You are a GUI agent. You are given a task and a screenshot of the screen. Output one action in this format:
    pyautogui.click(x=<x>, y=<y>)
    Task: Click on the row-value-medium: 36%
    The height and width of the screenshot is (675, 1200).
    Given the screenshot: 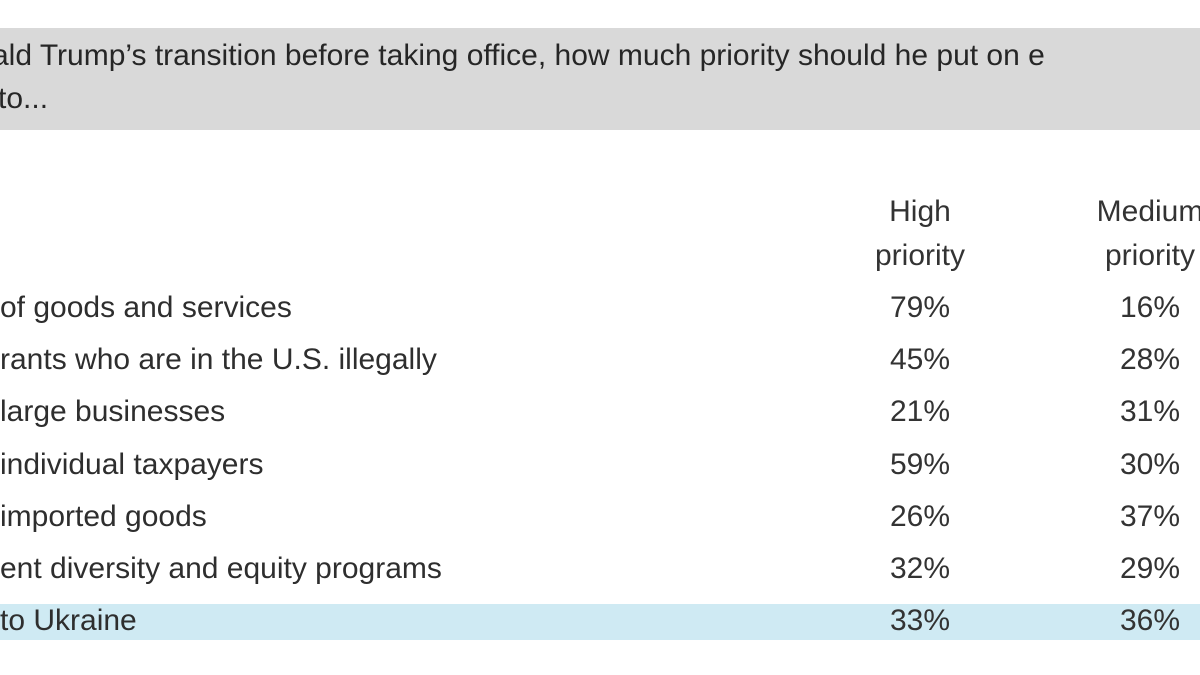 What is the action you would take?
    pyautogui.click(x=1150, y=620)
    